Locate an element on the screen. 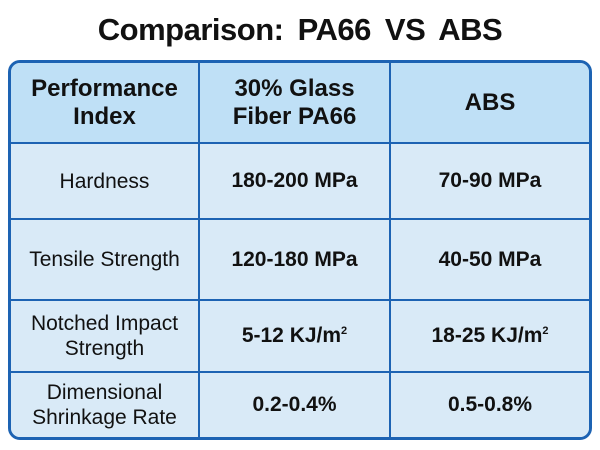  property-label: Tensile Strength is located at coordinates (104, 259).